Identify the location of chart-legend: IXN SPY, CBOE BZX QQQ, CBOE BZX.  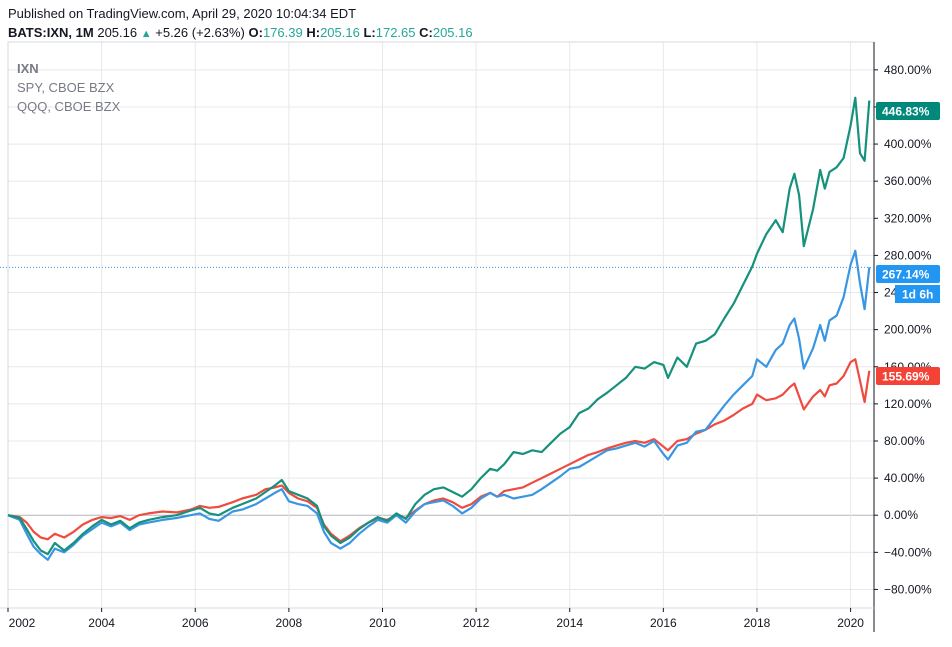
(69, 87).